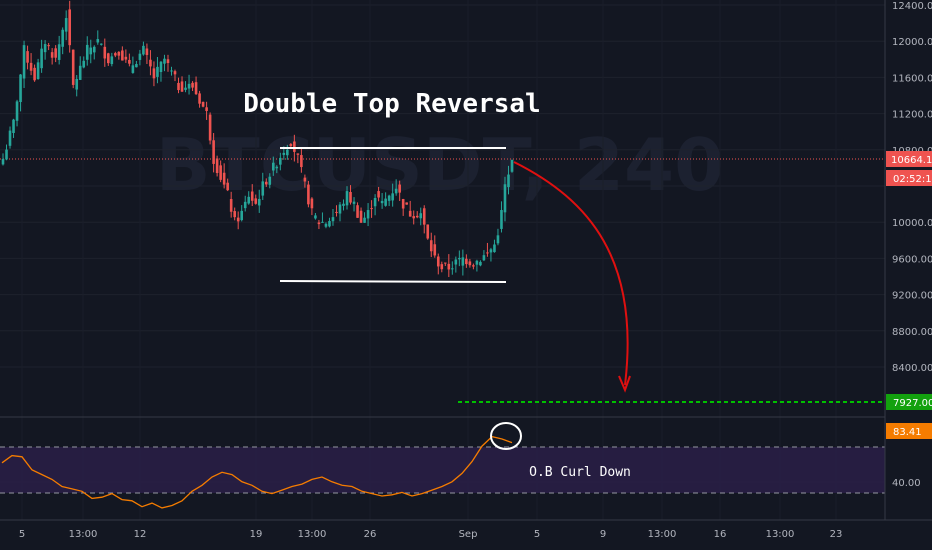  Describe the element at coordinates (912, 115) in the screenshot. I see `price-tick-label: 11200.00` at that location.